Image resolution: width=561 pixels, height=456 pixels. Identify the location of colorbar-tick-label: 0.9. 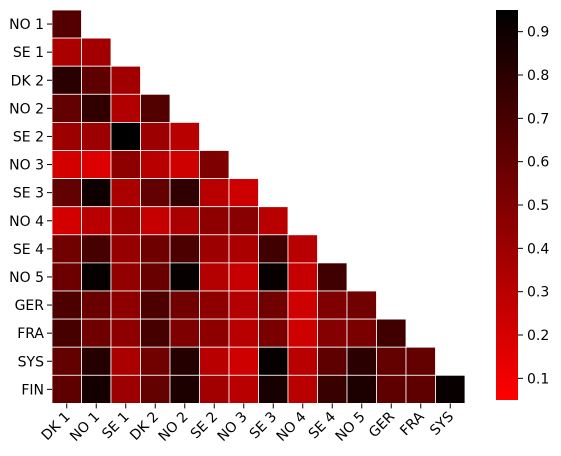
(538, 33).